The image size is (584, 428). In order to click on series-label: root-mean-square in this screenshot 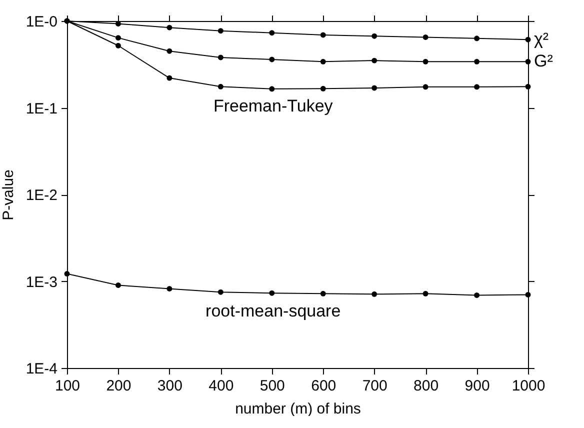, I will do `click(273, 311)`.